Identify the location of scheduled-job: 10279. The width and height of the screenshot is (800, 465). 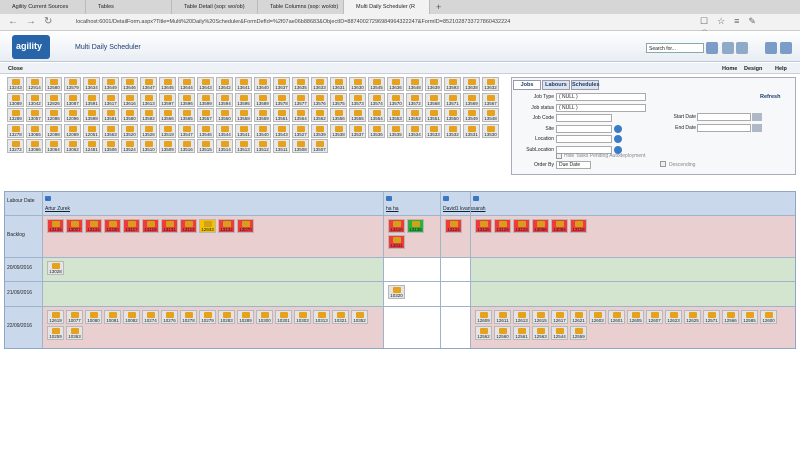
(207, 317).